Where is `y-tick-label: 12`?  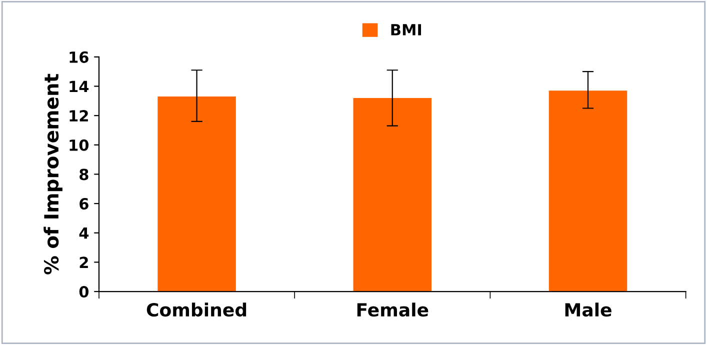 y-tick-label: 12 is located at coordinates (79, 116).